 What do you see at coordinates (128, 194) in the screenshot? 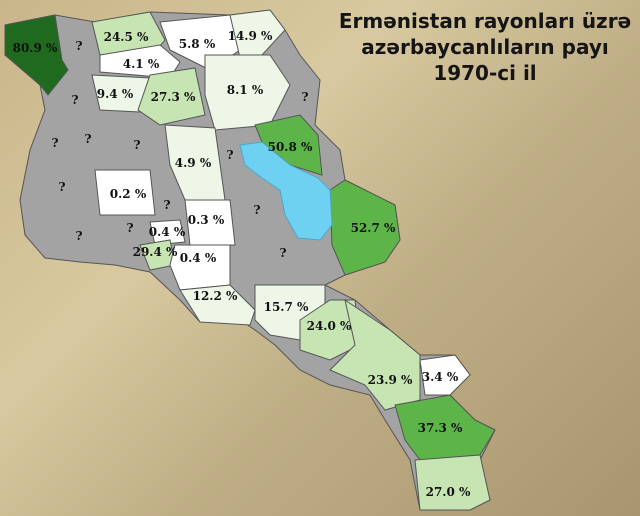
I see `region-label: 0.2 %` at bounding box center [128, 194].